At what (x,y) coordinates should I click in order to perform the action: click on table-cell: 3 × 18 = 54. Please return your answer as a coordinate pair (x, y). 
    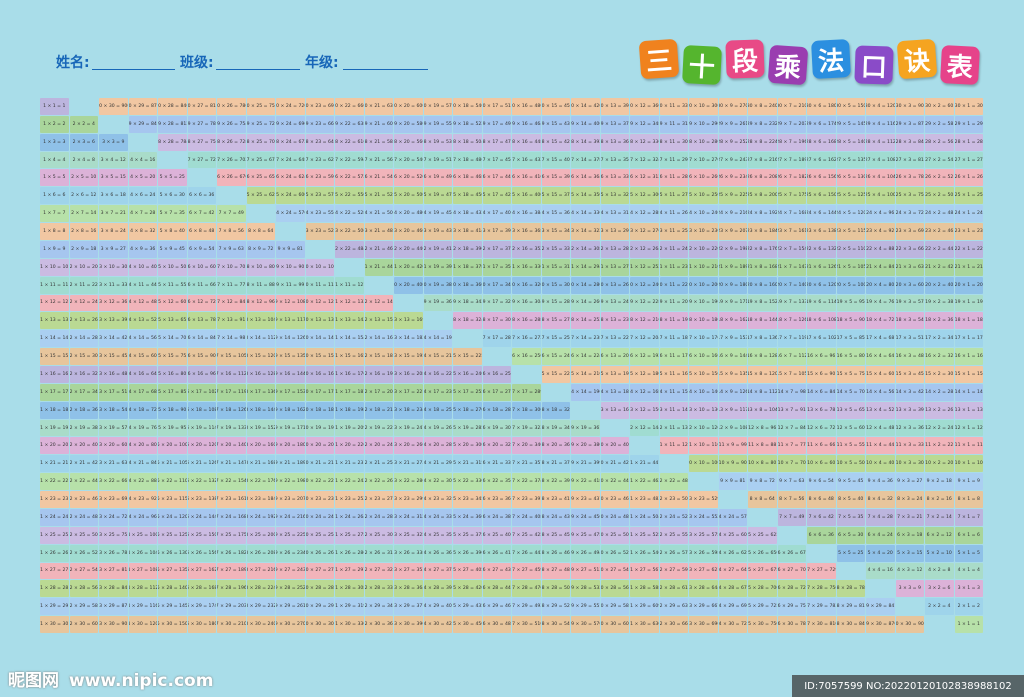
    Looking at the image, I should click on (113, 410).